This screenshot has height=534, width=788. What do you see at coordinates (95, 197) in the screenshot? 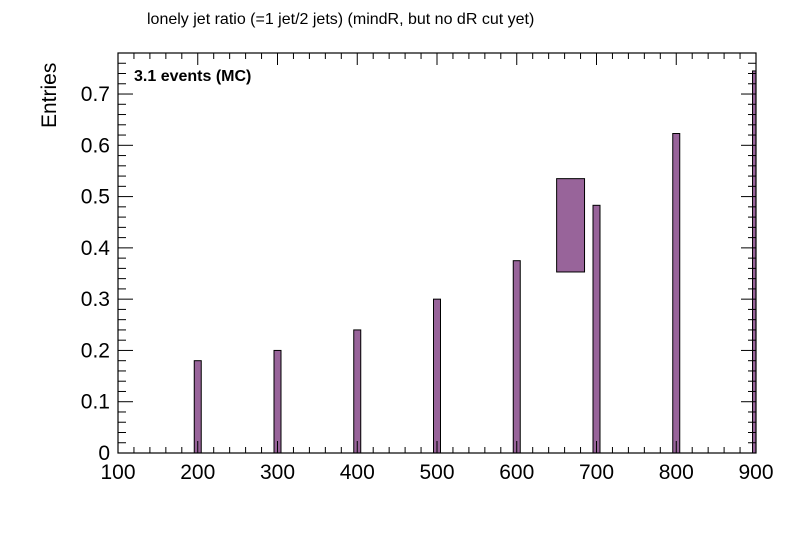
I see `y-tick-label-0.5: 0.5` at bounding box center [95, 197].